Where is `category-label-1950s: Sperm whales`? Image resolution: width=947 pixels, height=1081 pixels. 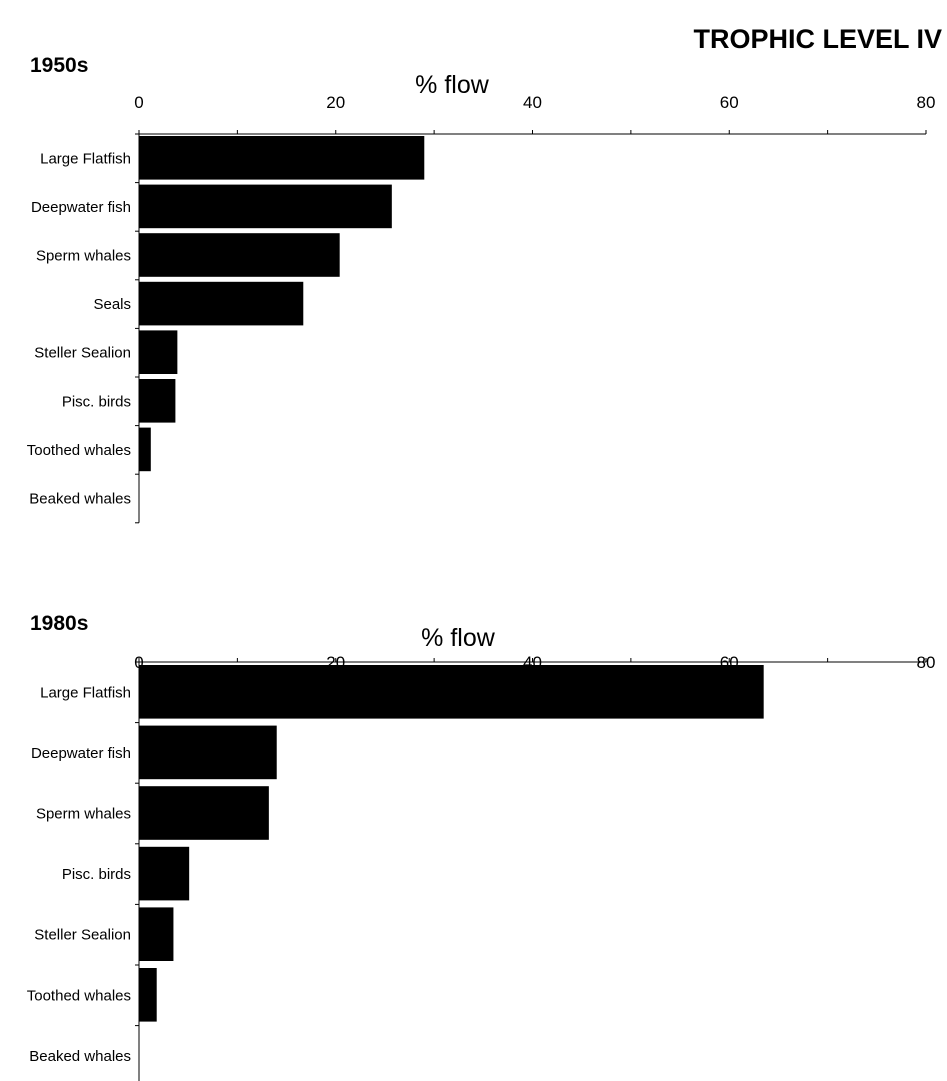 category-label-1950s: Sperm whales is located at coordinates (83, 256).